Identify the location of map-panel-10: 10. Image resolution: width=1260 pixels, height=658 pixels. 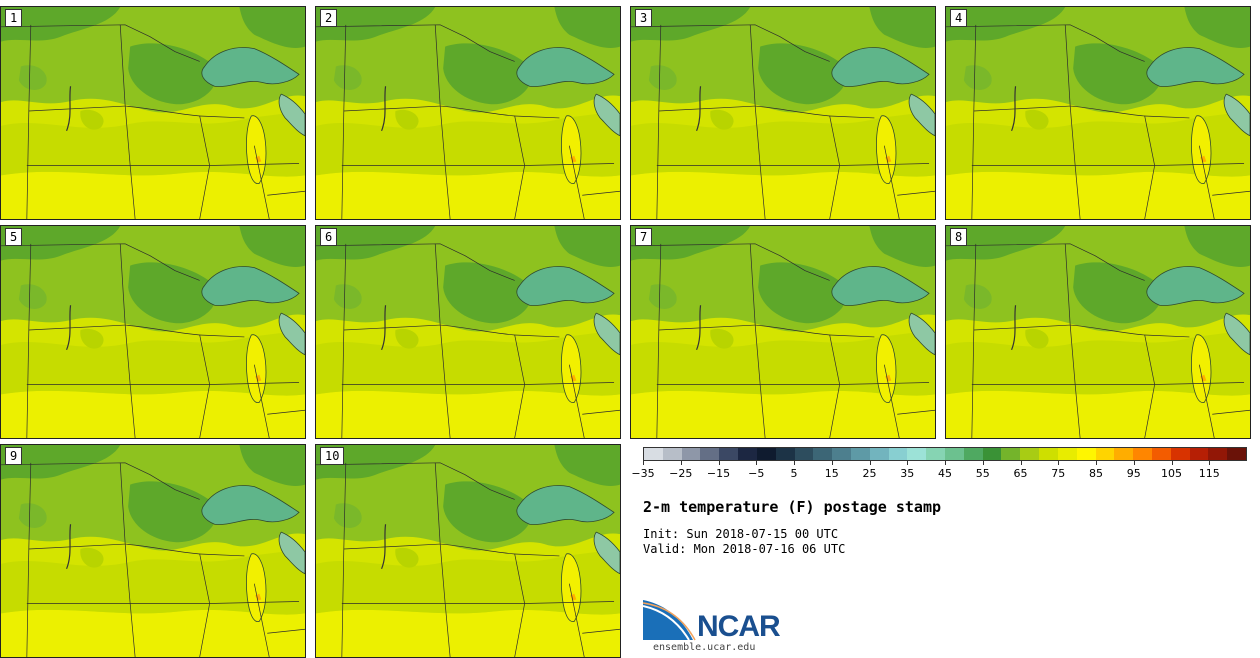
(468, 551).